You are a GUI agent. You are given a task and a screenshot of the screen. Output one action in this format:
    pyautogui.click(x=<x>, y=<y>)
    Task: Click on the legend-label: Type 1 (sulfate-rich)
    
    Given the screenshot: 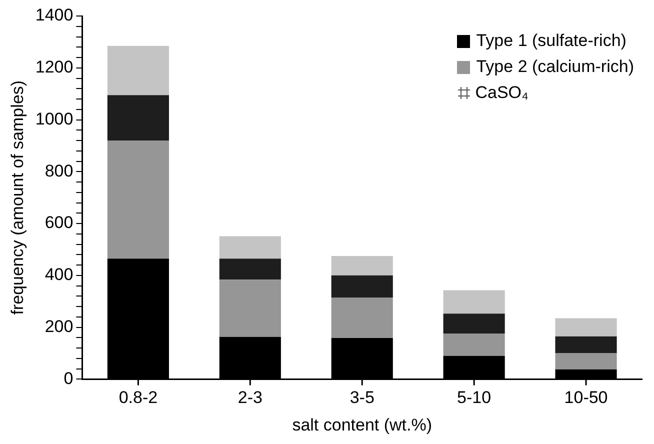 What is the action you would take?
    pyautogui.click(x=551, y=41)
    